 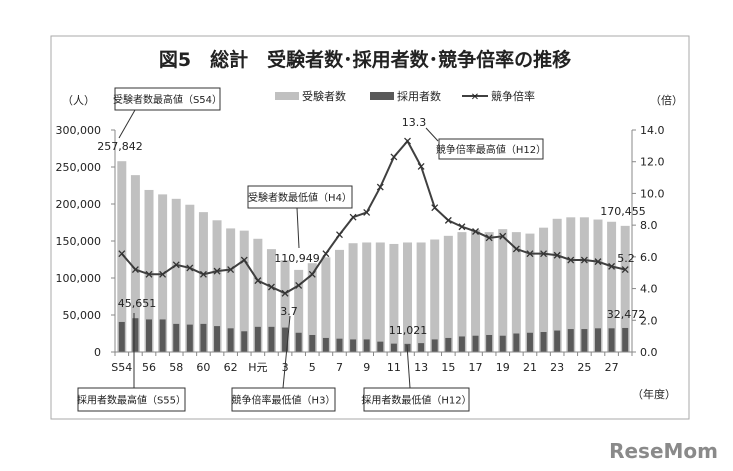 What do you see at coordinates (79, 167) in the screenshot?
I see `y-left-tick-label: 250,000` at bounding box center [79, 167].